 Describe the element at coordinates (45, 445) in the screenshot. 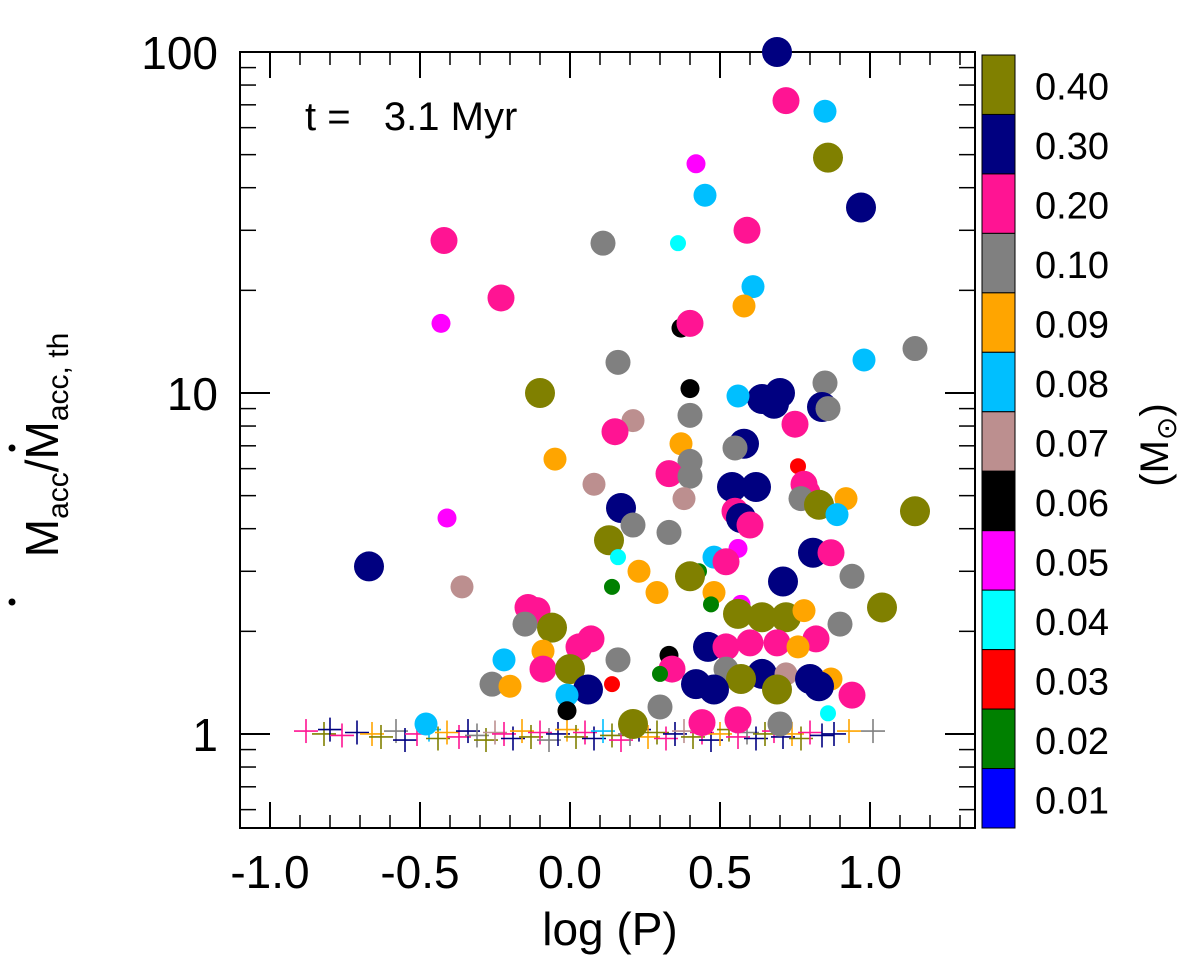

I see `svg-text: Macc/Macc, th` at that location.